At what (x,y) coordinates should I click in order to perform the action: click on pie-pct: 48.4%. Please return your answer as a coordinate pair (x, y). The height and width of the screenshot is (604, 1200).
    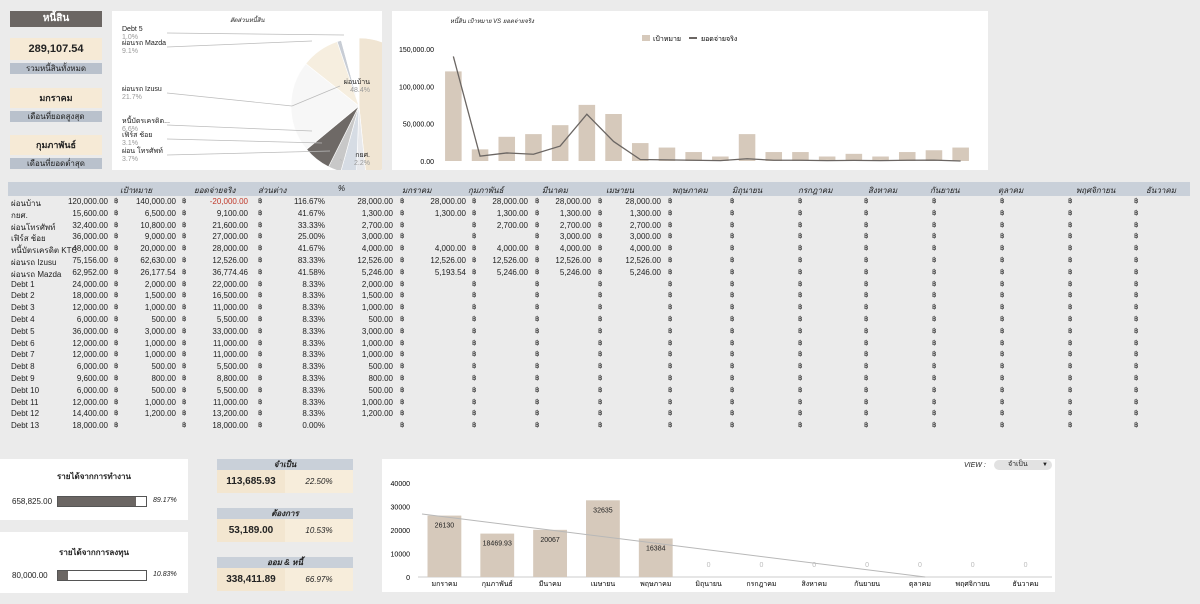
    Looking at the image, I should click on (360, 90).